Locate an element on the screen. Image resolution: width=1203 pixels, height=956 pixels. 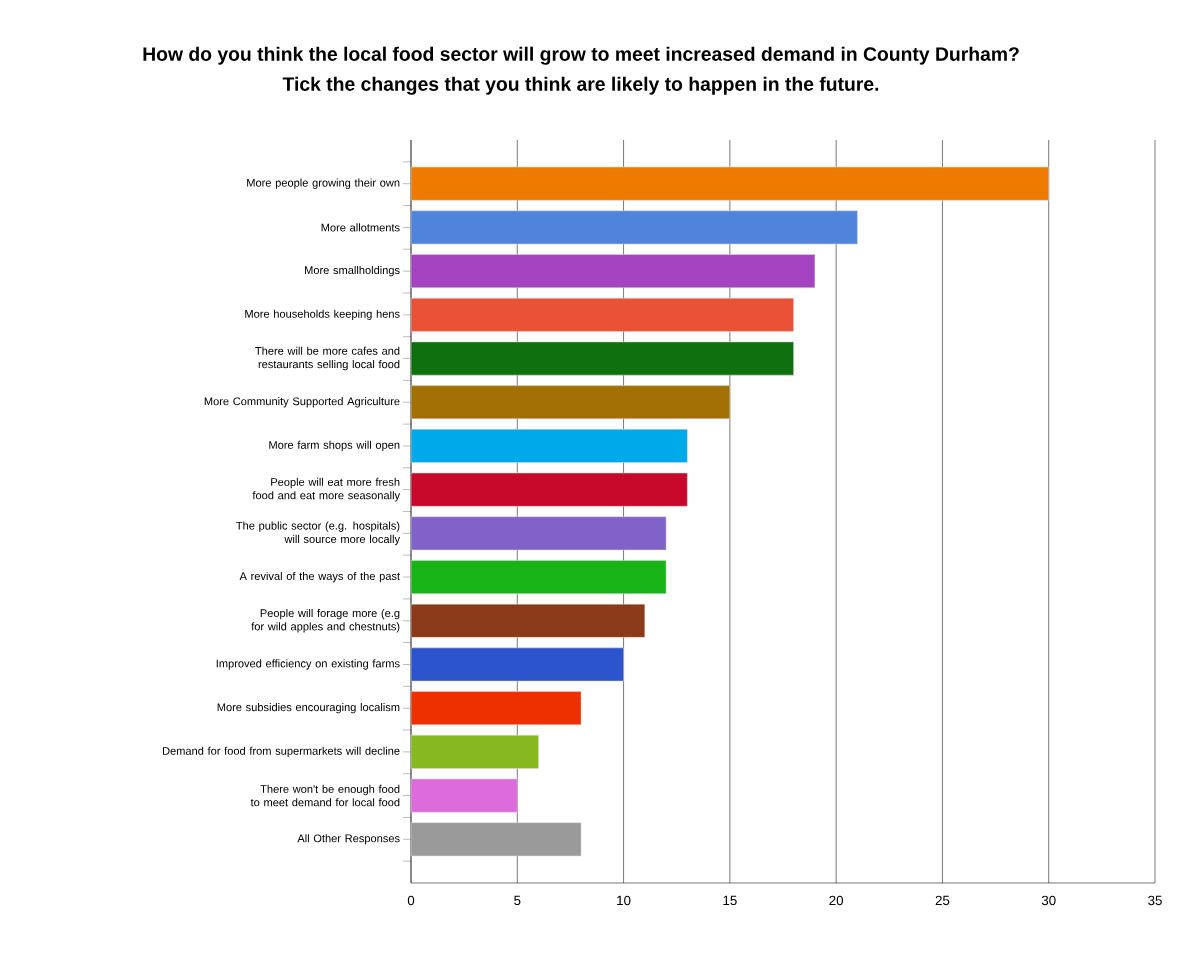
x-tick-label: 5 is located at coordinates (517, 900).